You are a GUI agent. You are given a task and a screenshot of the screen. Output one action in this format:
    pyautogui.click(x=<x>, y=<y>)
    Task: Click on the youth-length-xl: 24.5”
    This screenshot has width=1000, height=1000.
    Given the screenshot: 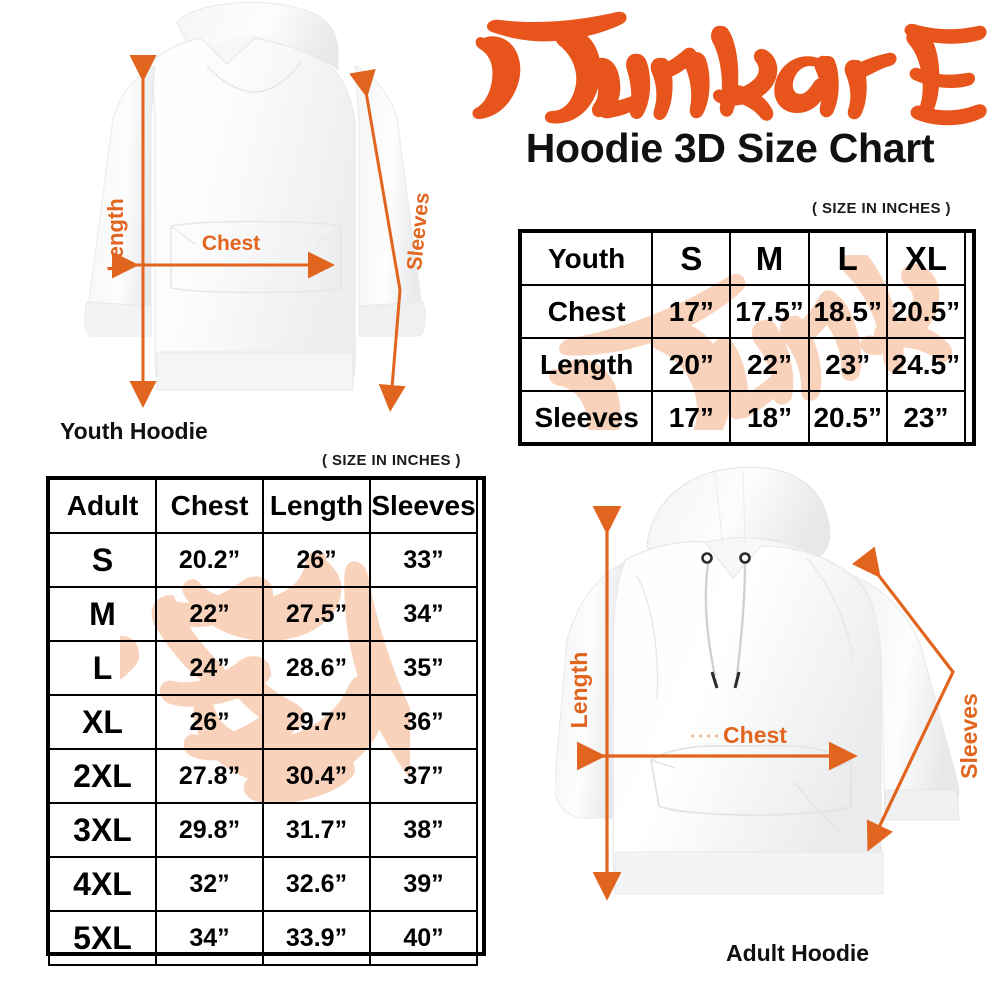 What is the action you would take?
    pyautogui.click(x=926, y=364)
    